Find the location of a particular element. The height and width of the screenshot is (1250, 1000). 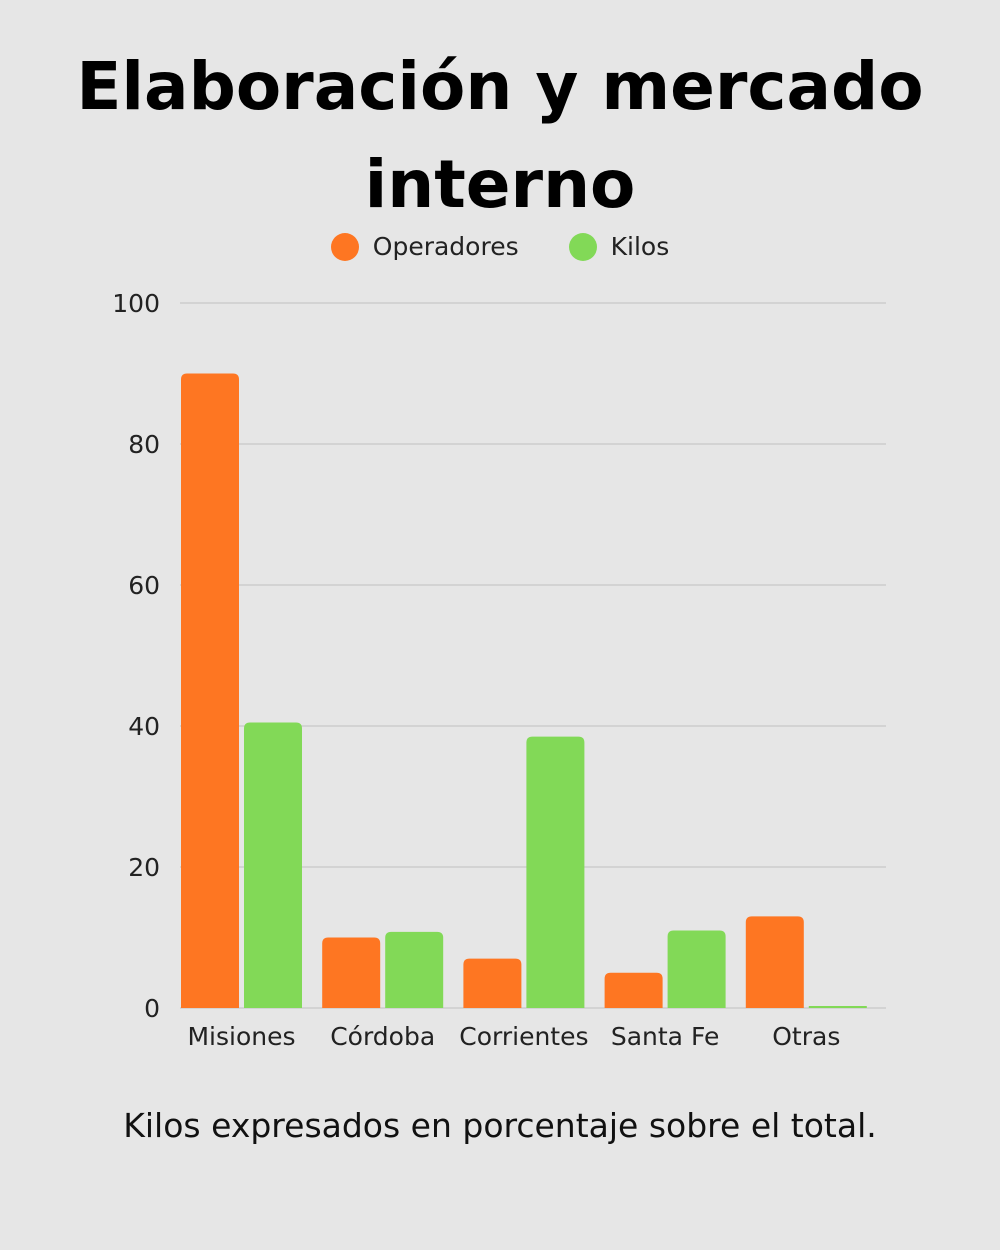

bar-kilos-santa-fe is located at coordinates (696, 969).